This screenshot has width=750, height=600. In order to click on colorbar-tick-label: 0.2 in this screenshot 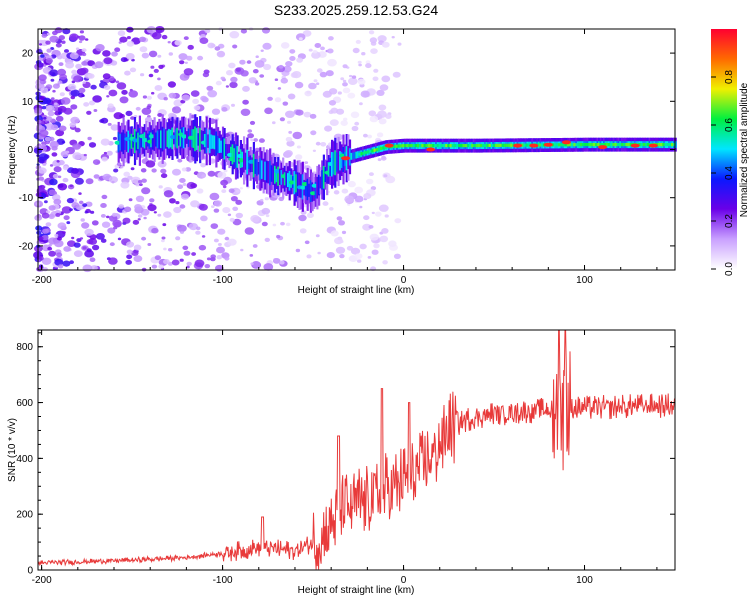, I will do `click(729, 221)`.